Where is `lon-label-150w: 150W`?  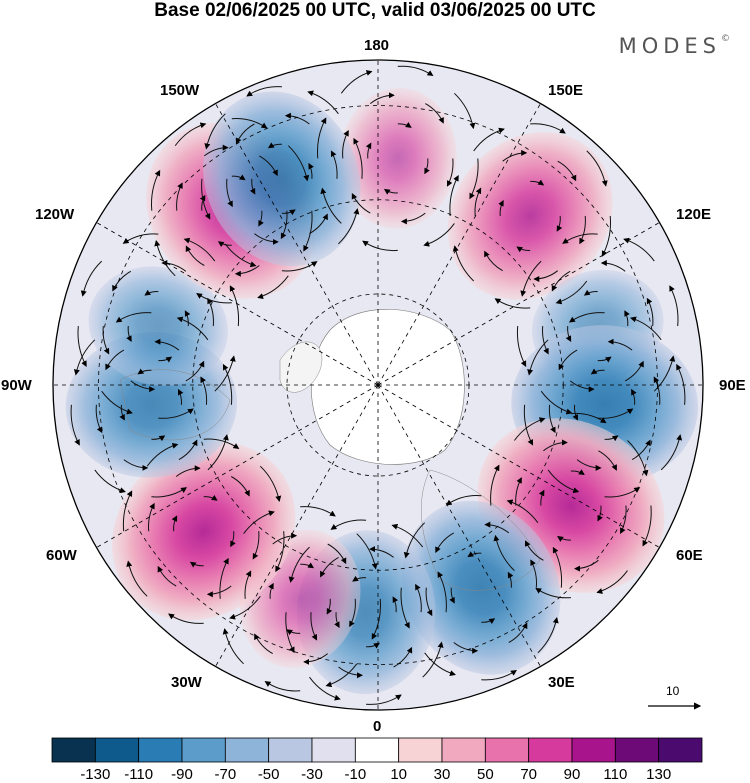
lon-label-150w: 150W is located at coordinates (180, 90).